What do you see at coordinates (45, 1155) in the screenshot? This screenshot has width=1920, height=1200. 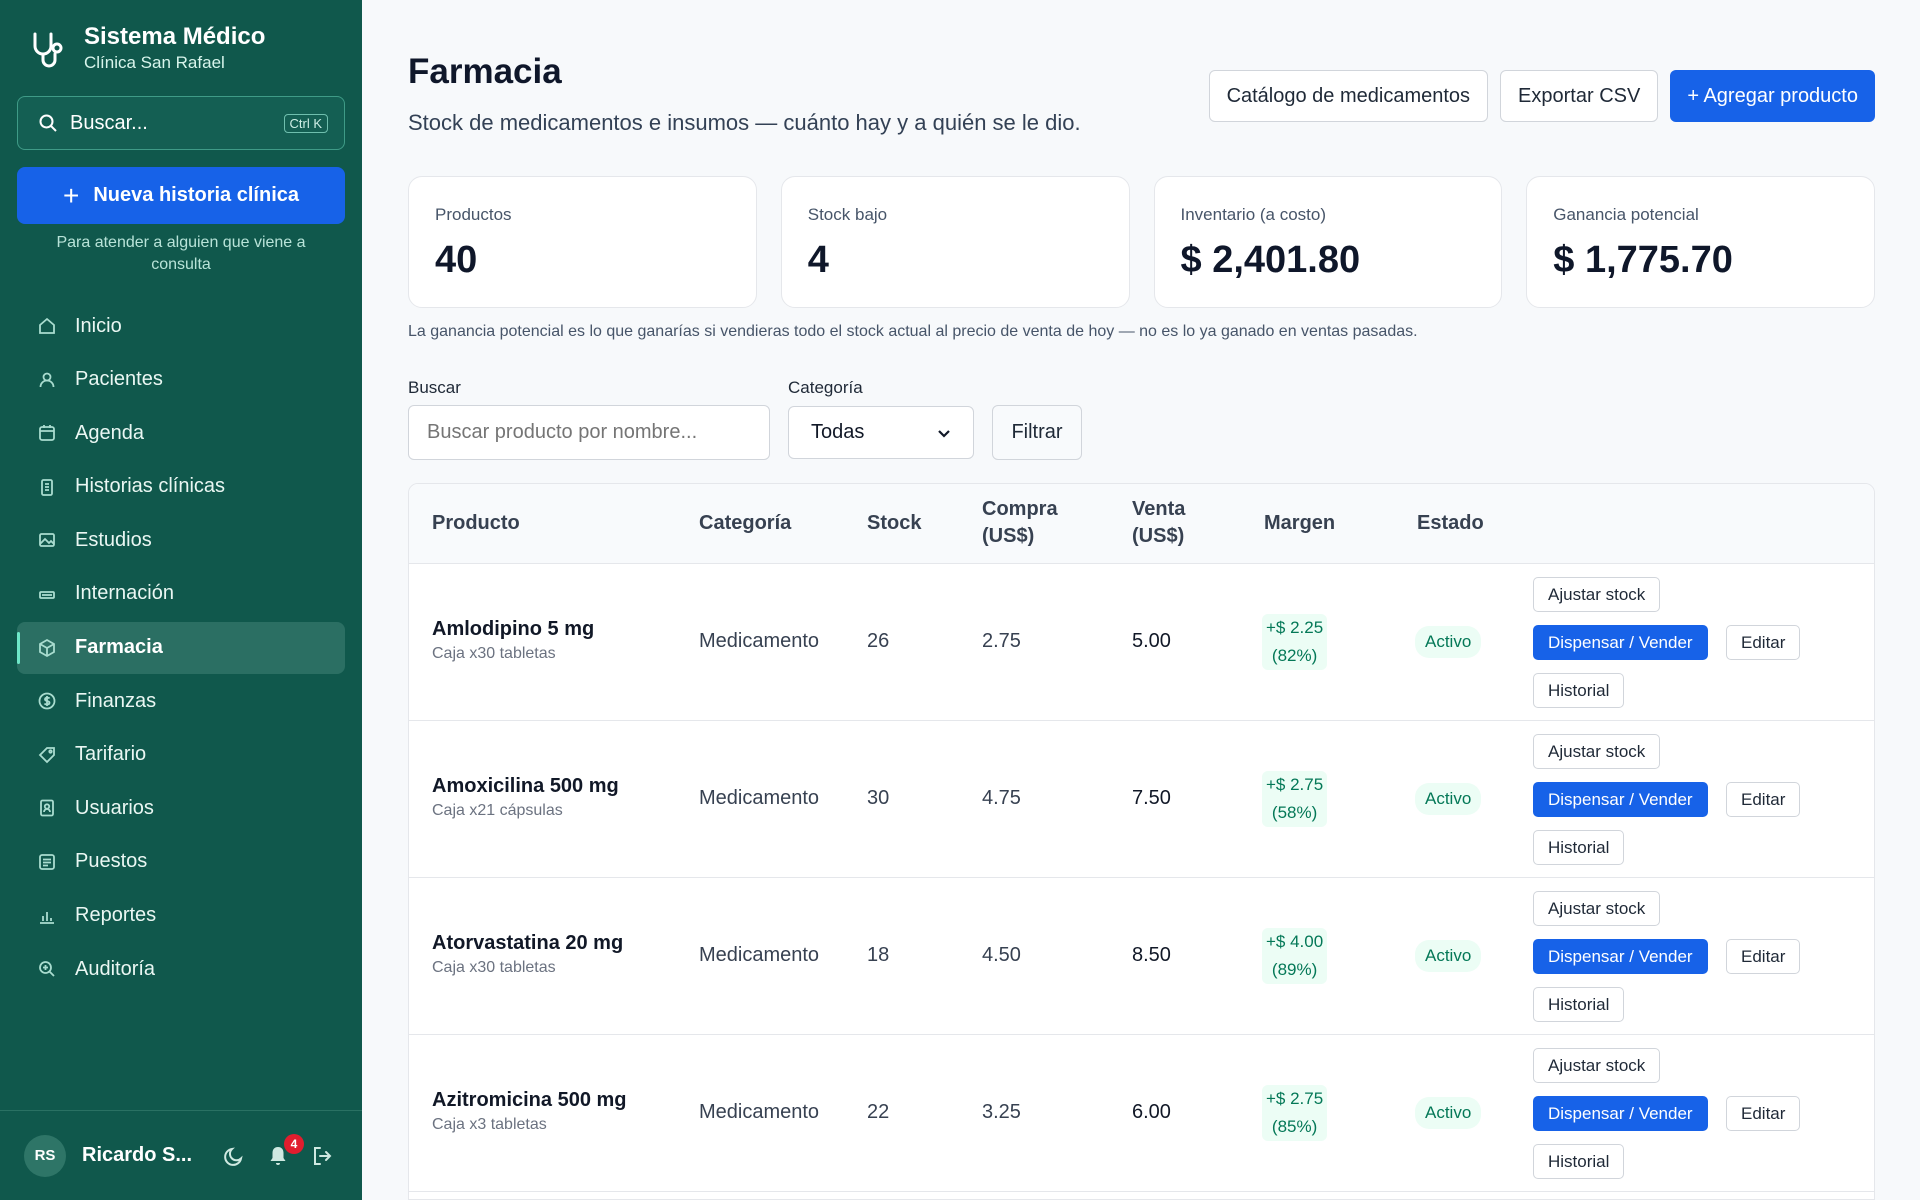 I see `avatar: RS` at bounding box center [45, 1155].